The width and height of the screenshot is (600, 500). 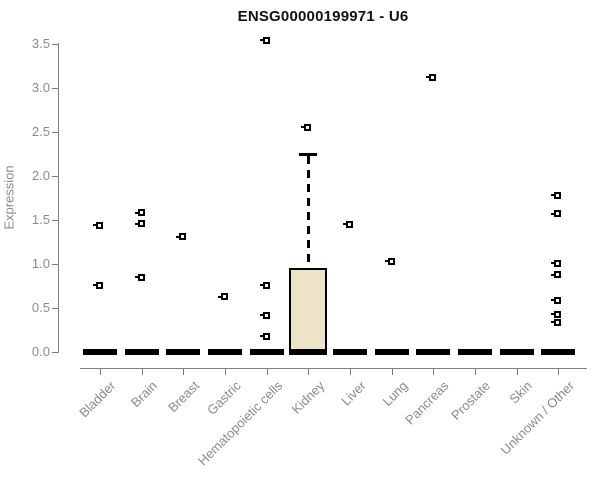 What do you see at coordinates (308, 154) in the screenshot?
I see `whisker-cap` at bounding box center [308, 154].